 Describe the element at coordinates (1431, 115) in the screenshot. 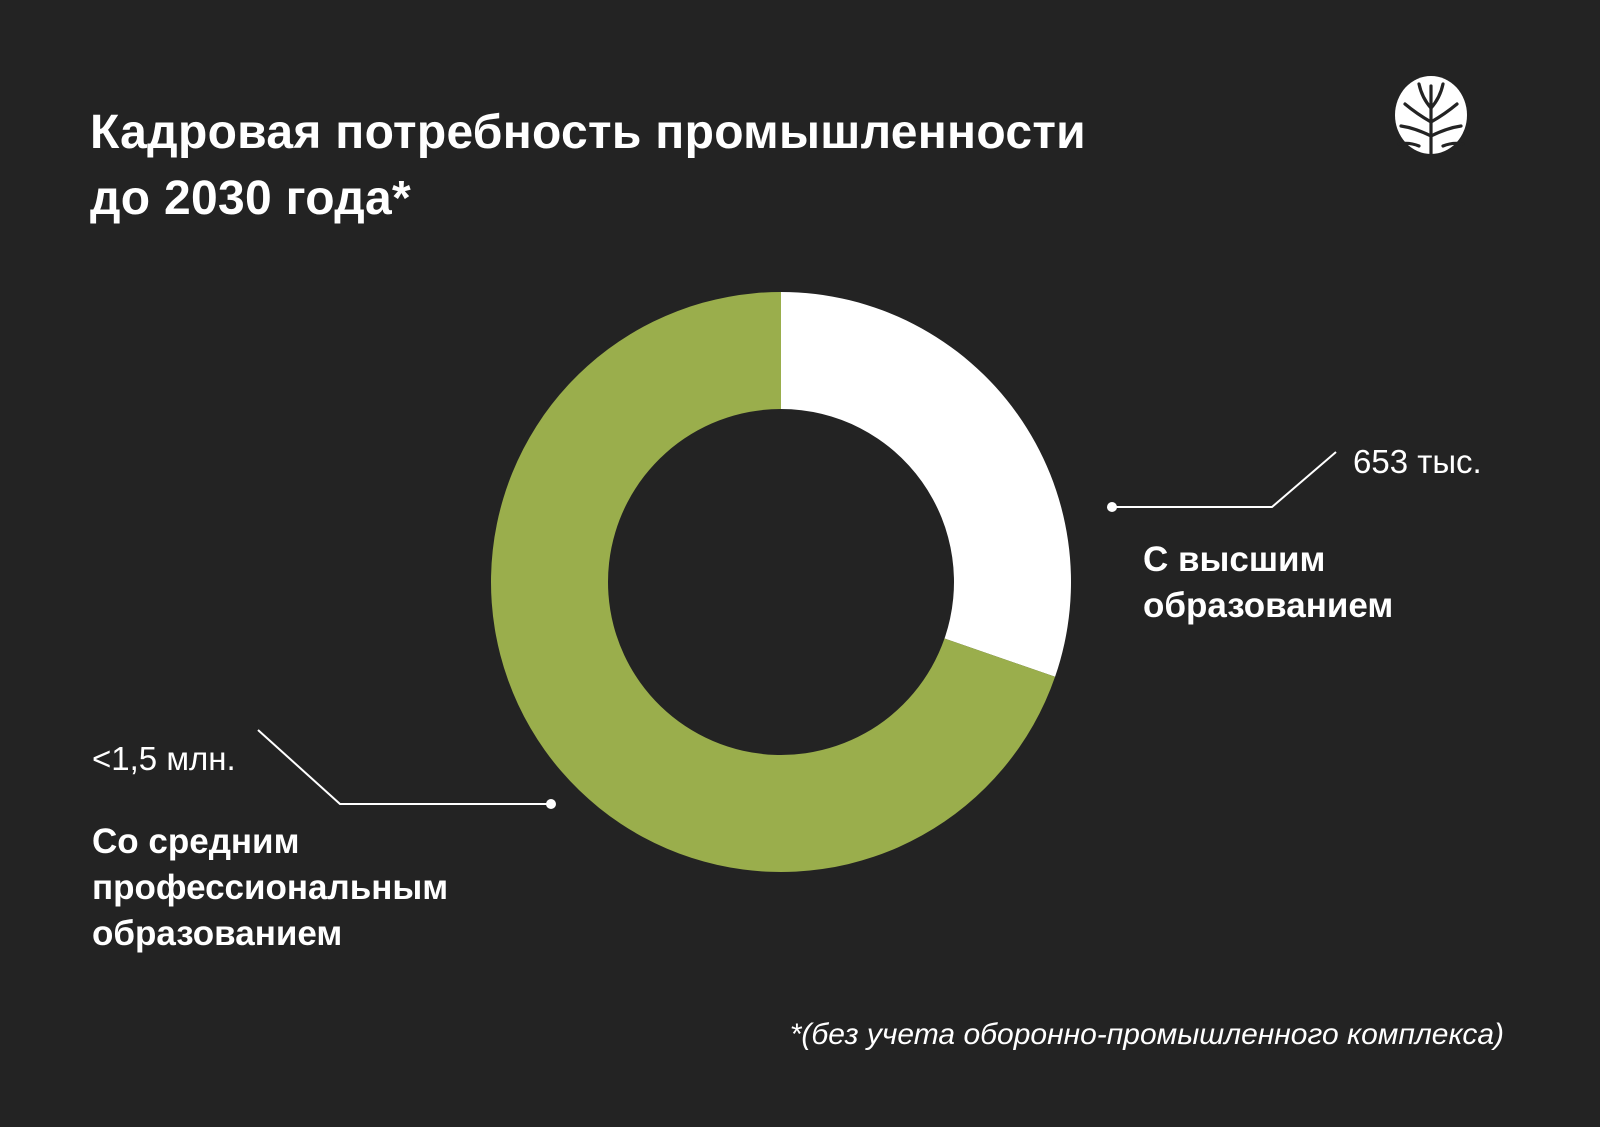

I see `tree-logo-icon` at that location.